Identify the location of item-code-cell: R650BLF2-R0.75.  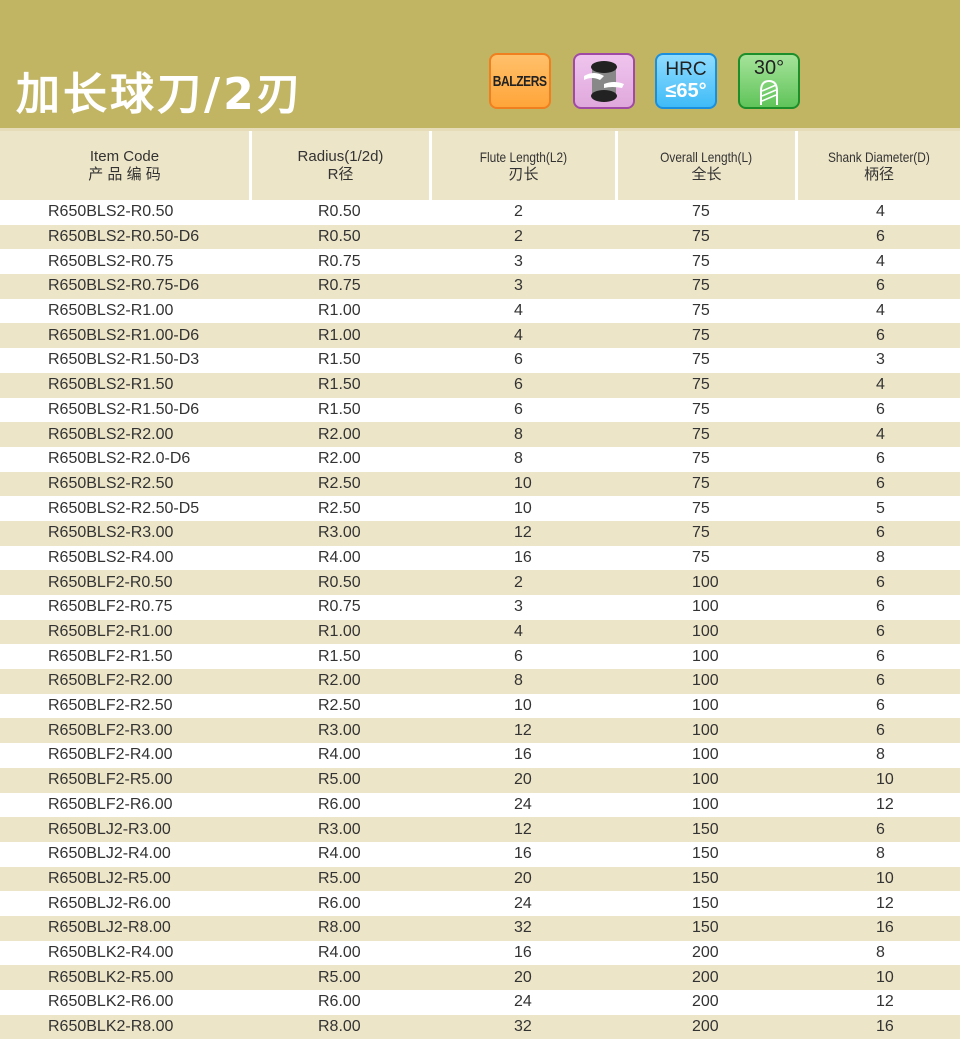
(110, 607).